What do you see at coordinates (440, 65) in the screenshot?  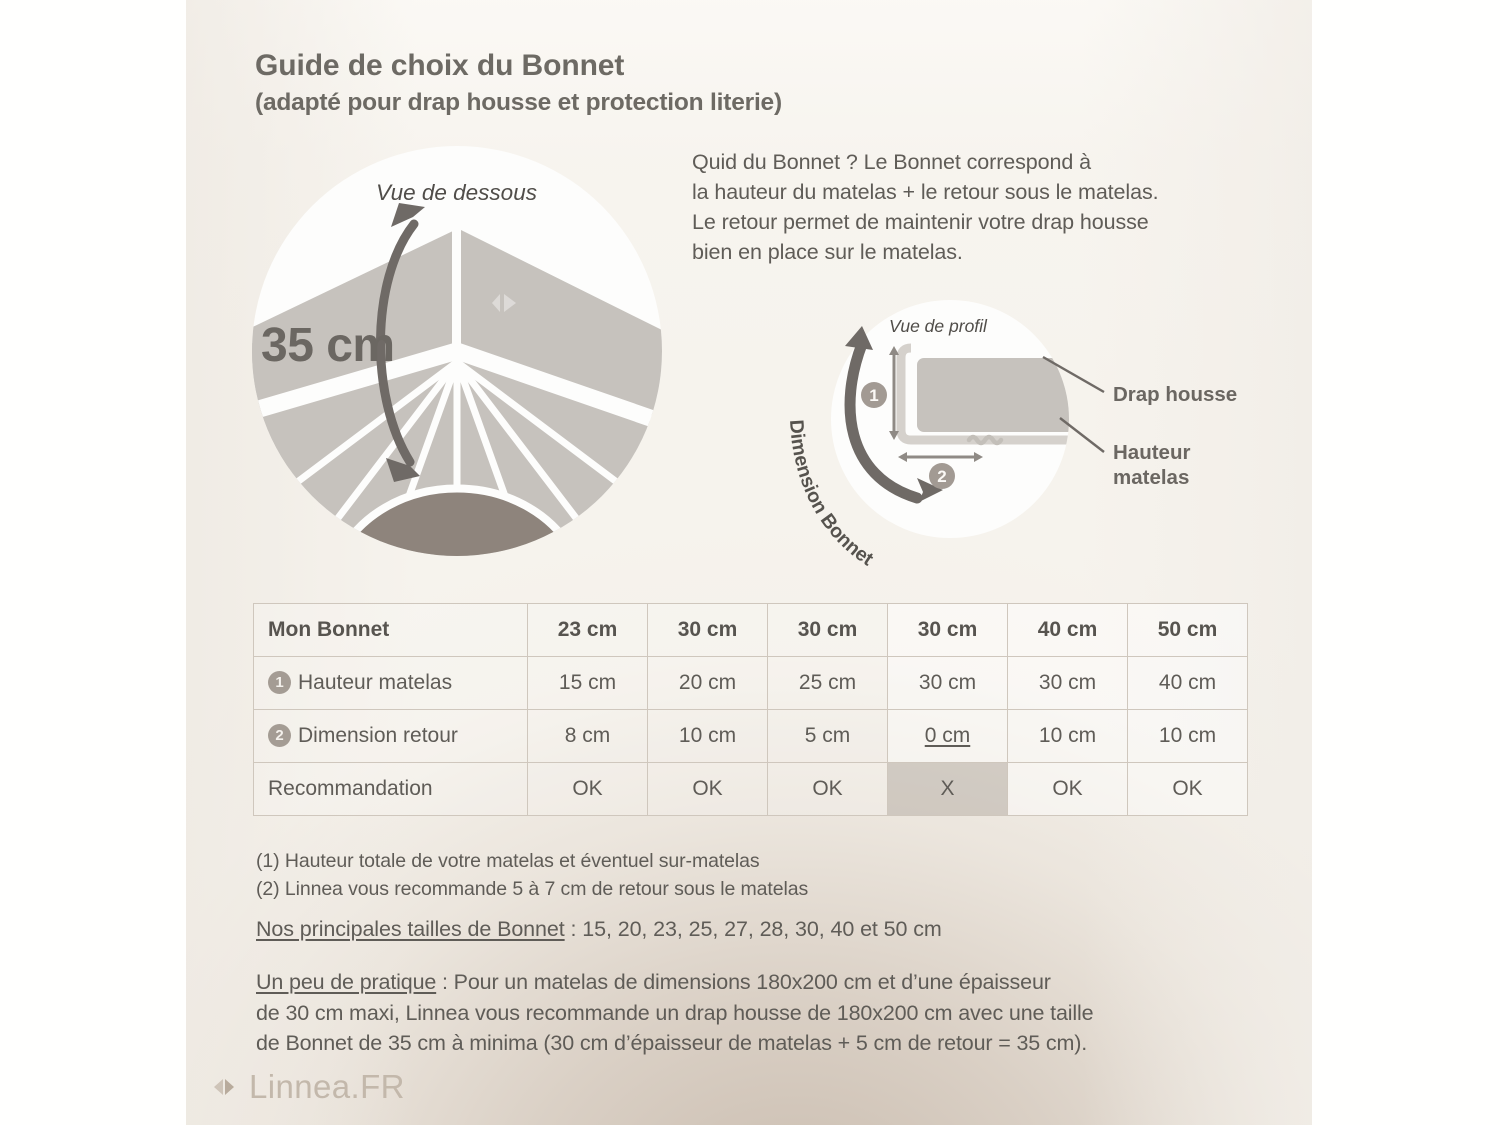 I see `page-title: Guide de choix du Bonnet` at bounding box center [440, 65].